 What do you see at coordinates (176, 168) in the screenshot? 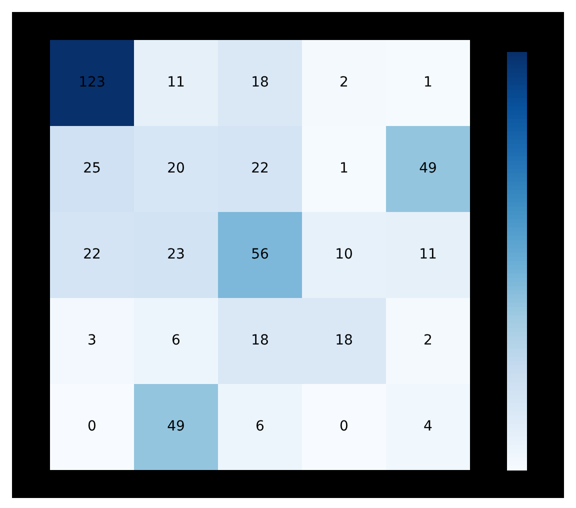
I see `data-label: 20` at bounding box center [176, 168].